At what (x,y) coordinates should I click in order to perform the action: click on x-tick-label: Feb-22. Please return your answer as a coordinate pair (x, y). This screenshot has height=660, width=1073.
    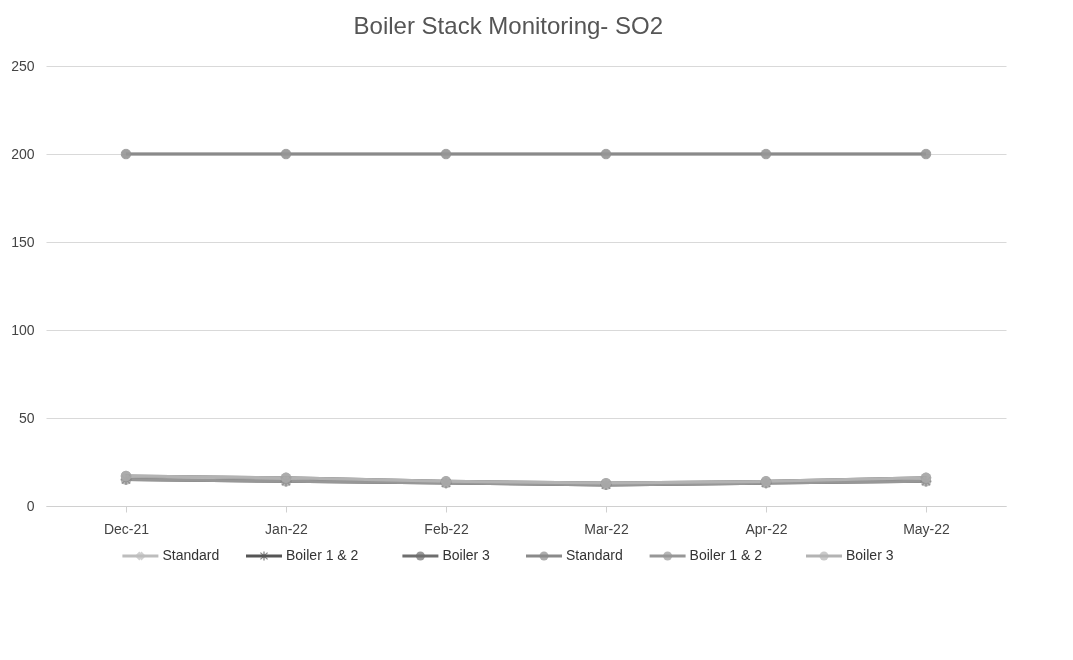
    Looking at the image, I should click on (446, 528).